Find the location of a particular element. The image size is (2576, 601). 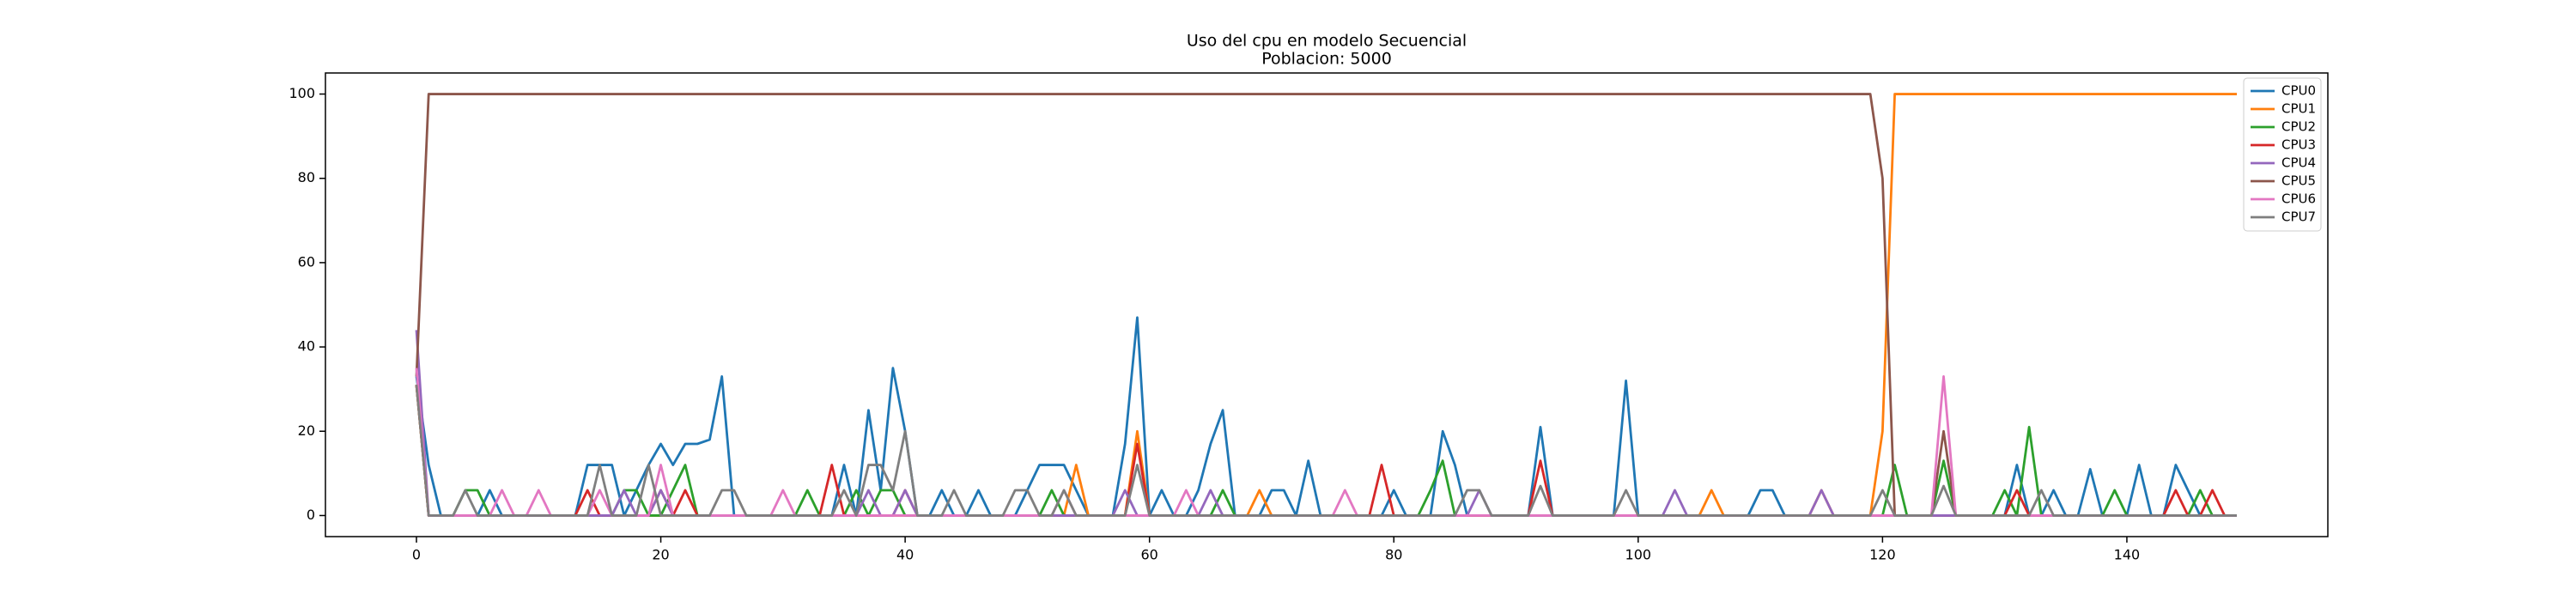

legend-label: CPU6 is located at coordinates (2298, 199).